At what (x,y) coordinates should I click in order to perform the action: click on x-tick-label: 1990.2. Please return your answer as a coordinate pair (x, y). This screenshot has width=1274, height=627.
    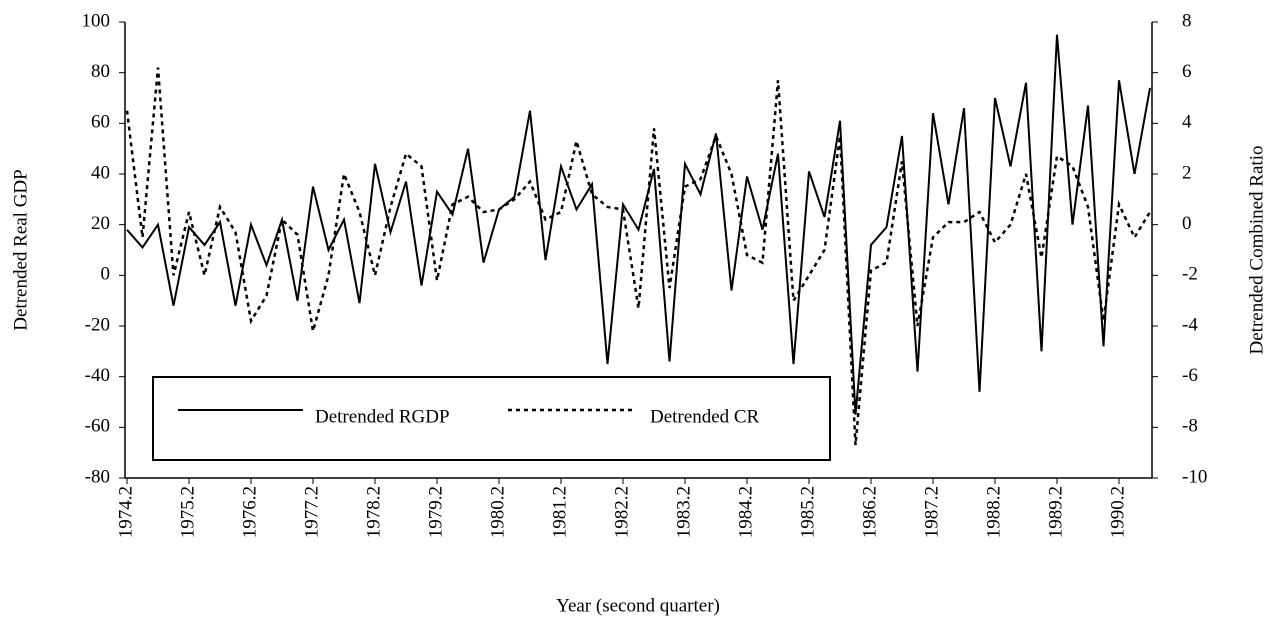
    Looking at the image, I should click on (1117, 512).